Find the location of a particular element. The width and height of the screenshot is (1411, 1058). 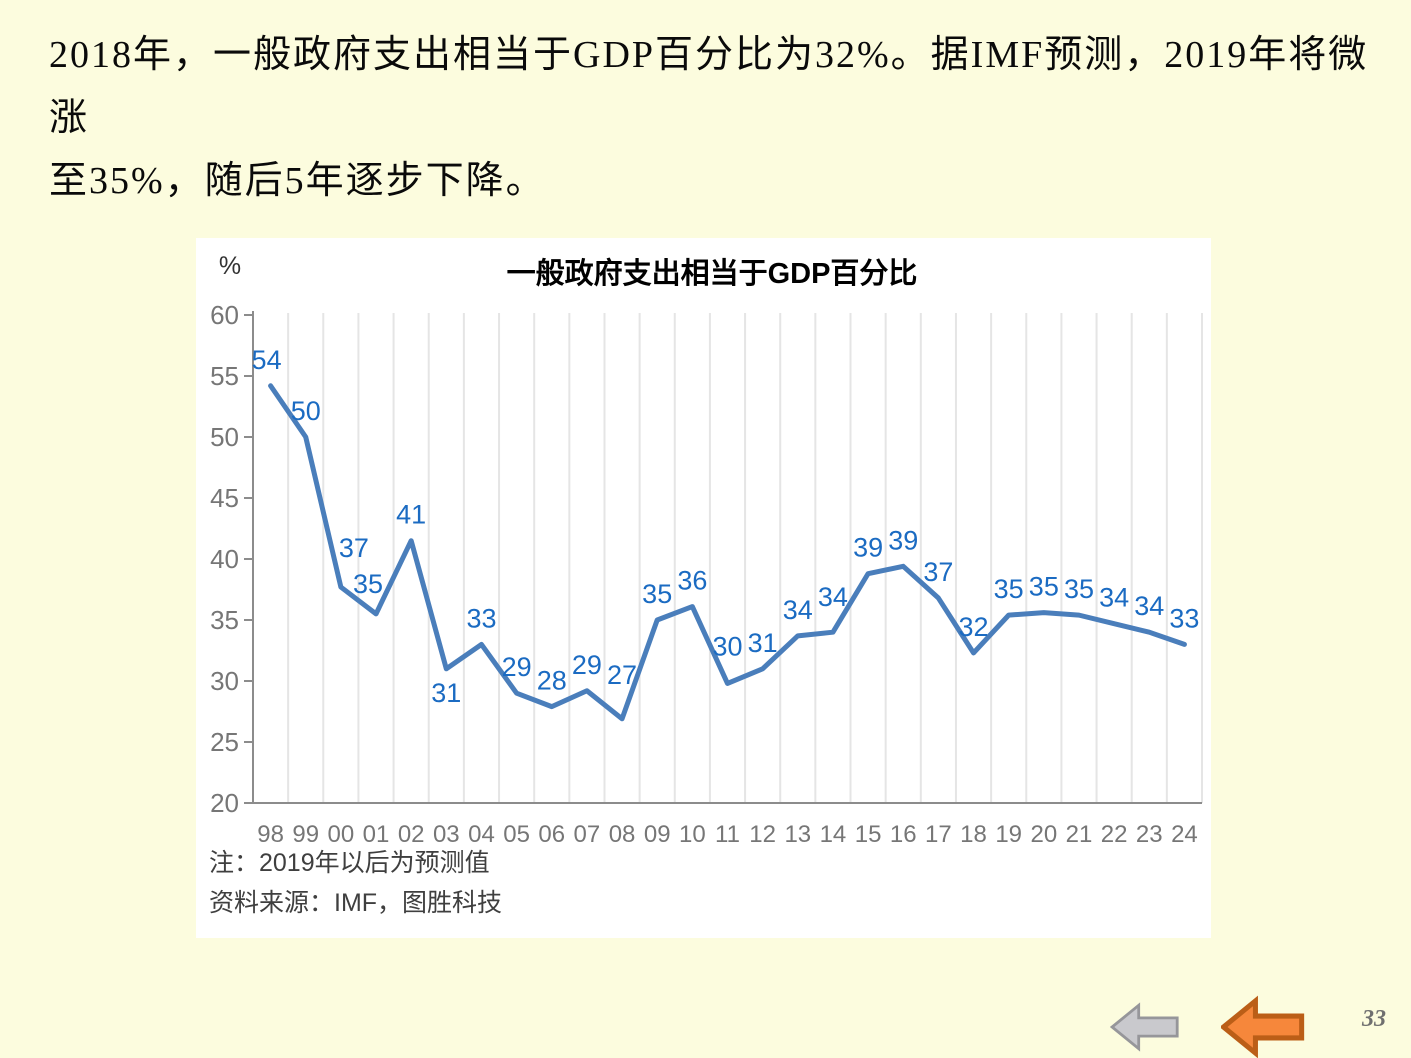

x-tick-label: 24 is located at coordinates (1184, 834).